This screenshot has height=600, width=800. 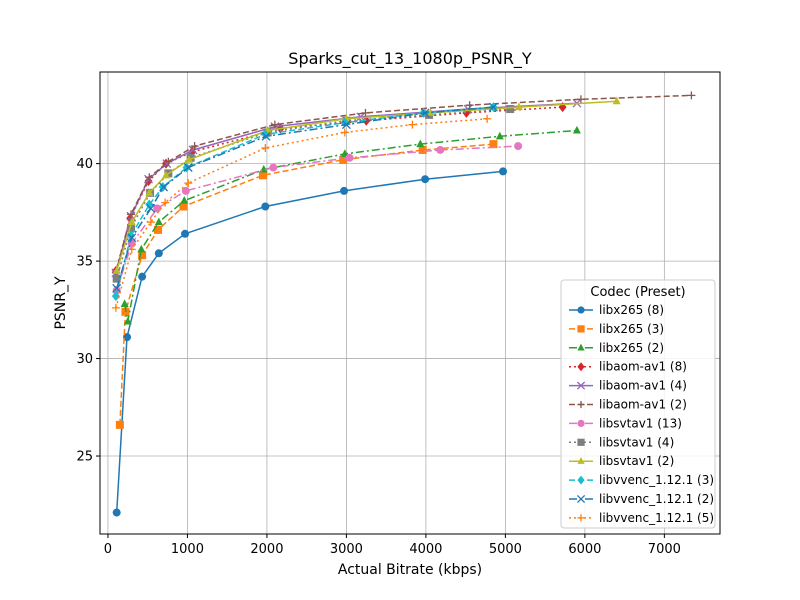 I want to click on x-axis-label: Actual Bitrate (kbps), so click(x=410, y=570).